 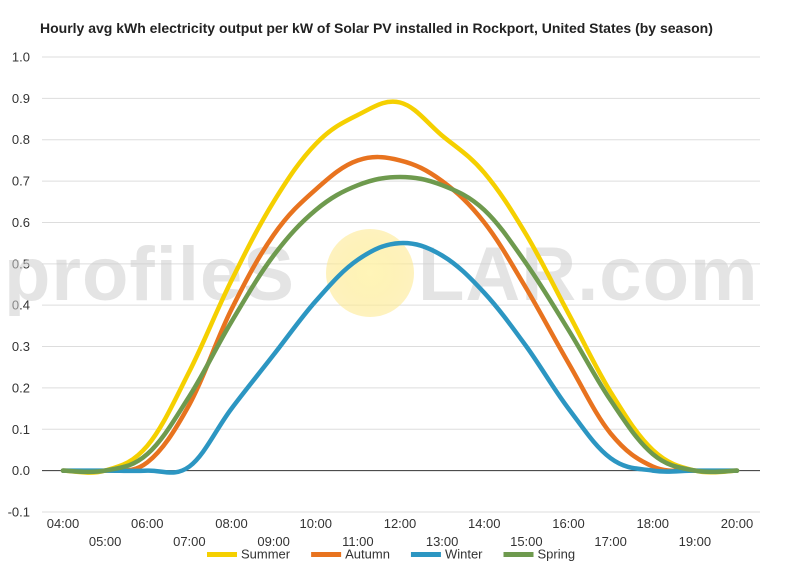 What do you see at coordinates (391, 554) in the screenshot?
I see `legend: Summer Autumn Winter Spring` at bounding box center [391, 554].